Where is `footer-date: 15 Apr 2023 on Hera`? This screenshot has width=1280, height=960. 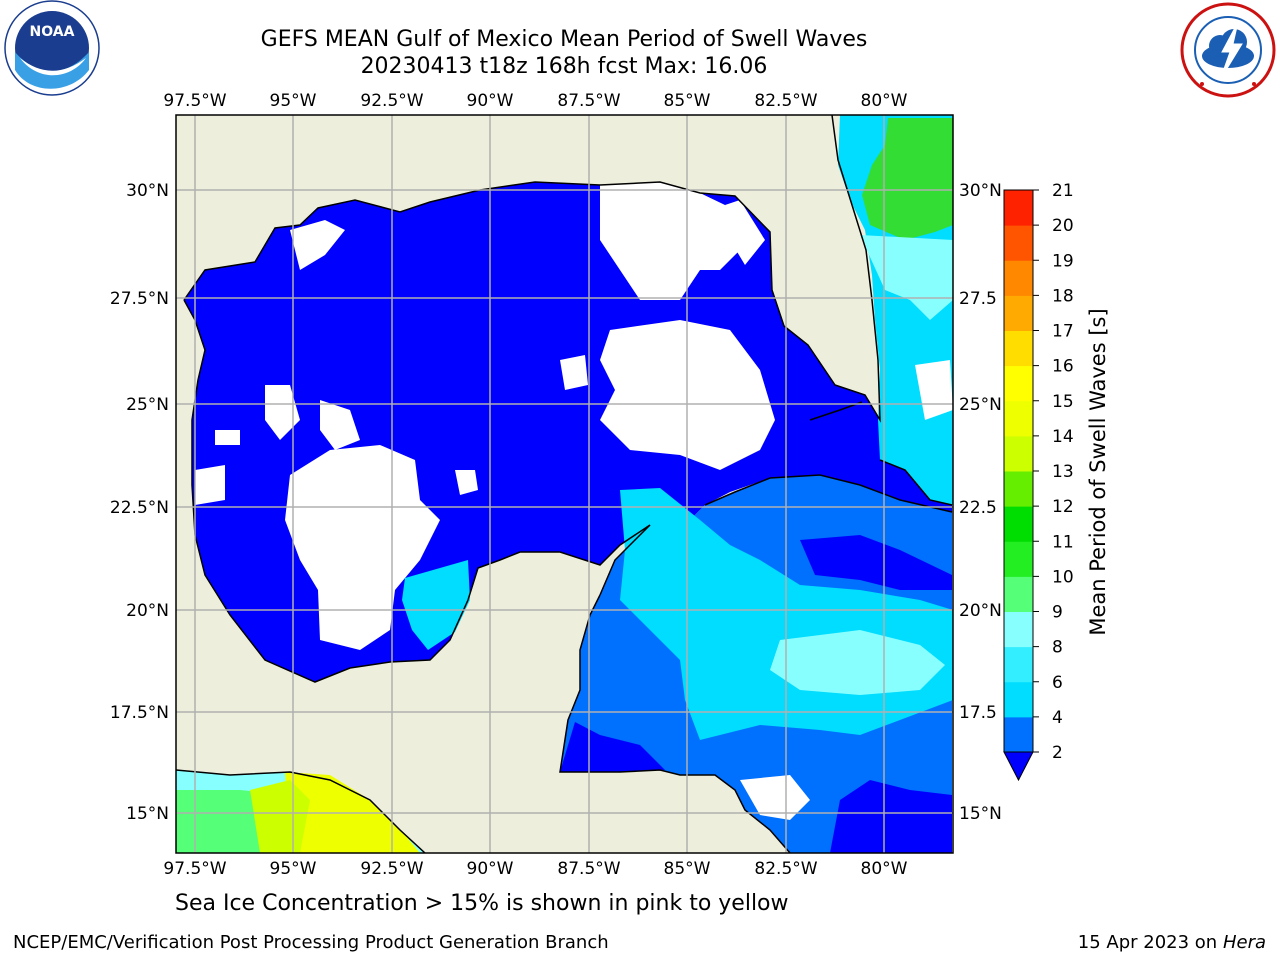
footer-date: 15 Apr 2023 on Hera is located at coordinates (1172, 942).